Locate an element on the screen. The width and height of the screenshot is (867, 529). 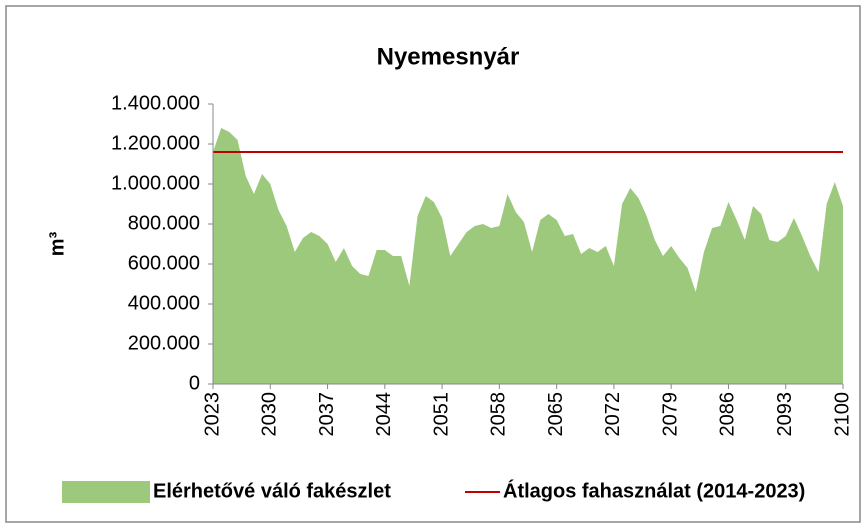
x-tick-label: 2037 is located at coordinates (327, 414).